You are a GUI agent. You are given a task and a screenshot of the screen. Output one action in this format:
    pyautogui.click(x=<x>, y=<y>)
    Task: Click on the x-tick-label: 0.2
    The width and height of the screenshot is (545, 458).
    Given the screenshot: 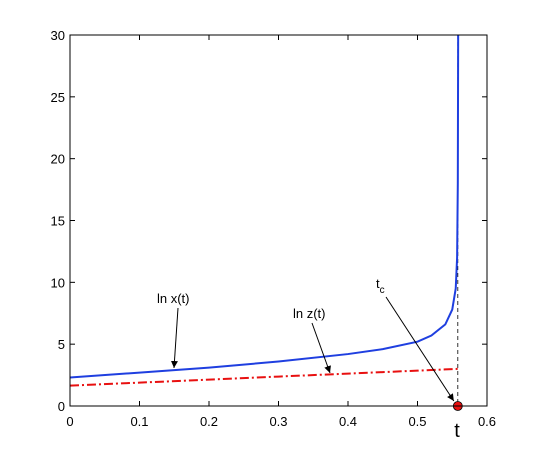 What is the action you would take?
    pyautogui.click(x=209, y=421)
    